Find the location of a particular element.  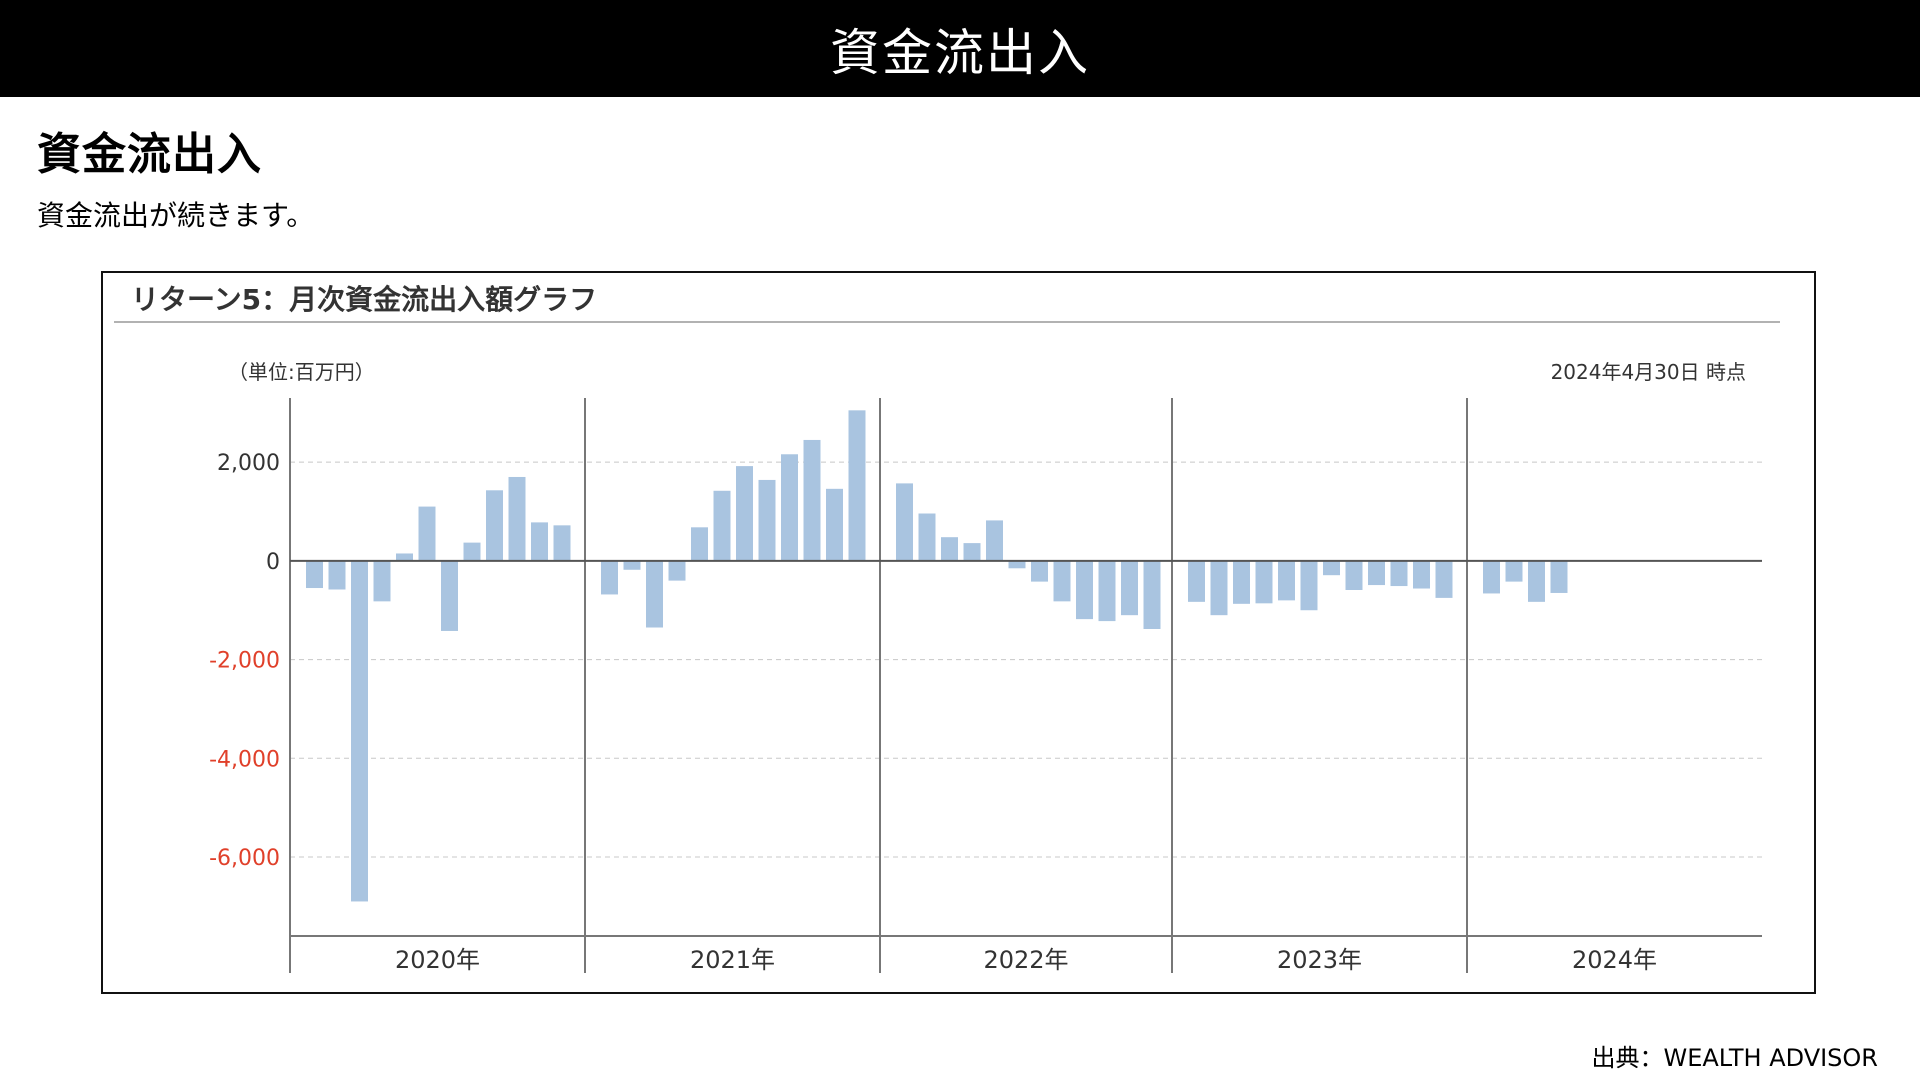

x-group-label: 2021年 is located at coordinates (732, 960).